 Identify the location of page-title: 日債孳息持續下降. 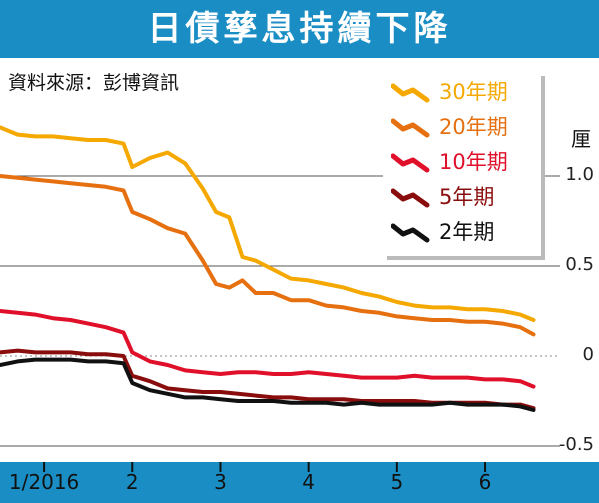
(299, 29).